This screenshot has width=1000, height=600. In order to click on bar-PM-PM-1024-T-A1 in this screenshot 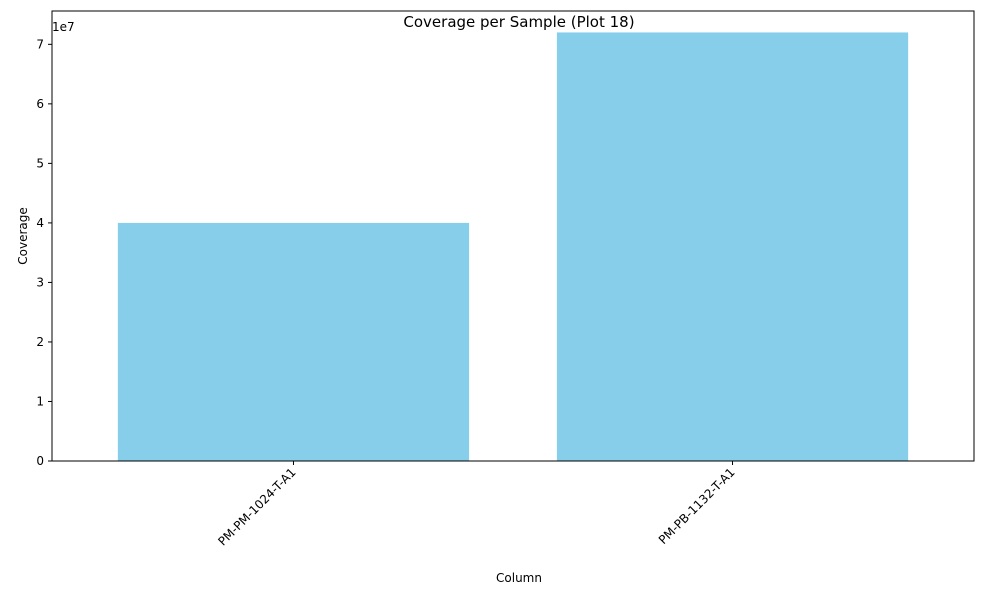, I will do `click(293, 341)`.